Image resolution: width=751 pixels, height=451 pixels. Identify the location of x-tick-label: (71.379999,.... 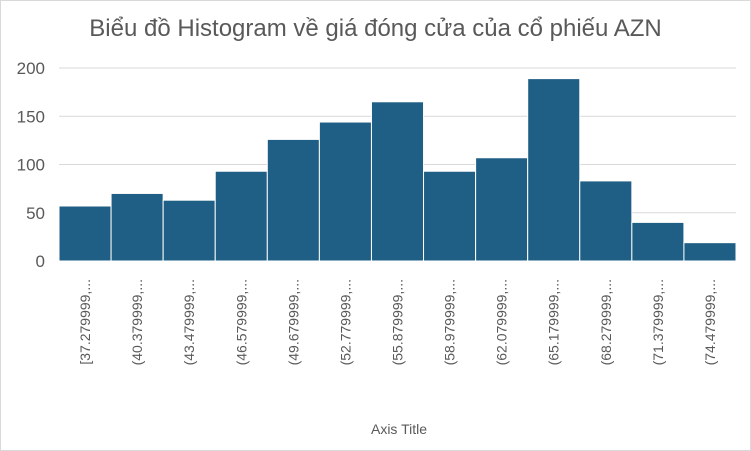
(658, 322).